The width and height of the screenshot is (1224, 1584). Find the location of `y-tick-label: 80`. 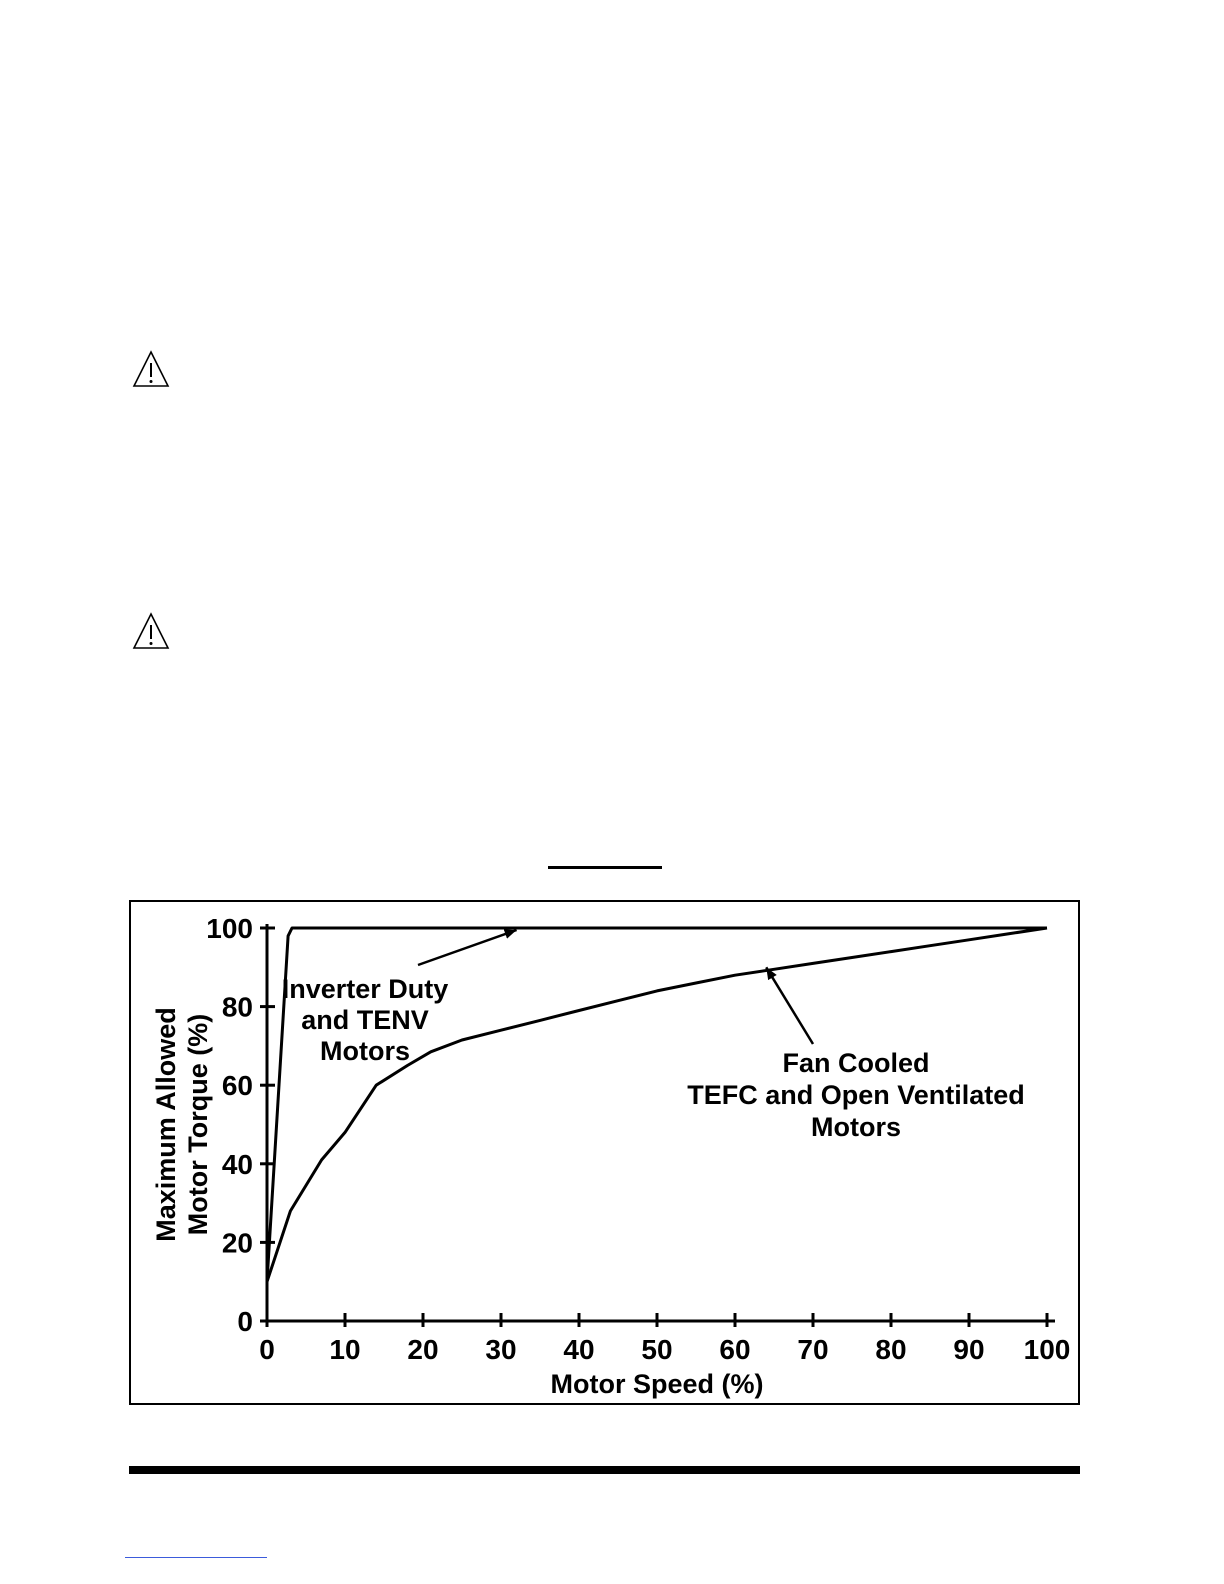

y-tick-label: 80 is located at coordinates (237, 1007).